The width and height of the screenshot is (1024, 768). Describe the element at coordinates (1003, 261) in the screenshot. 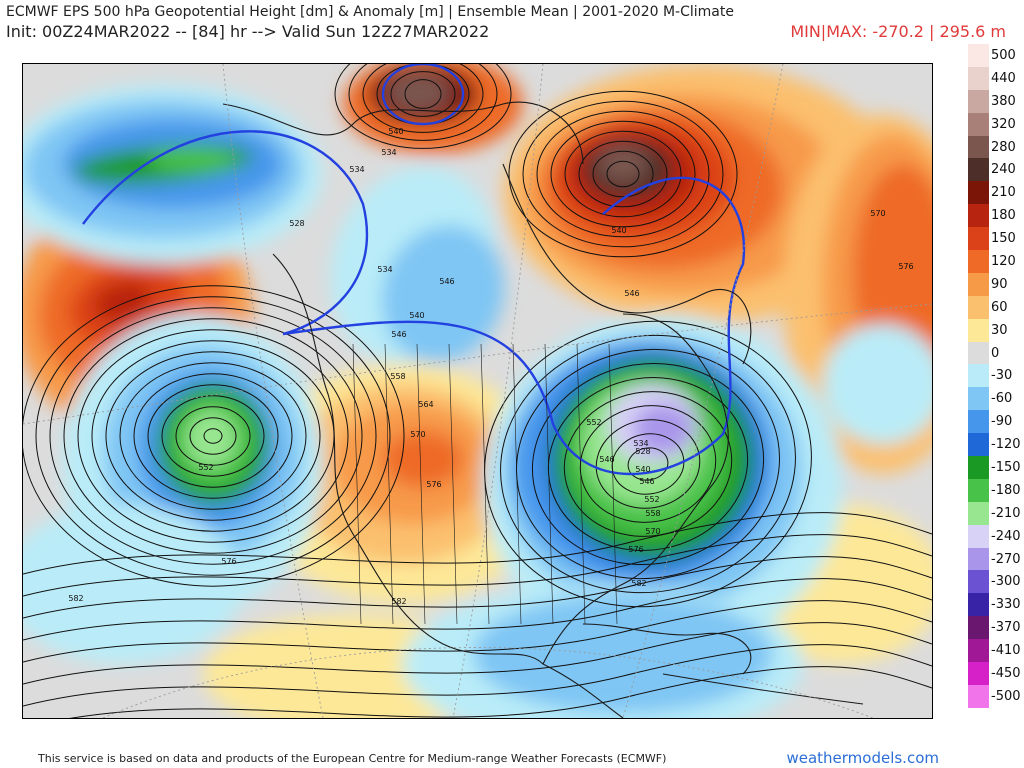

I see `legend-label: 120` at that location.